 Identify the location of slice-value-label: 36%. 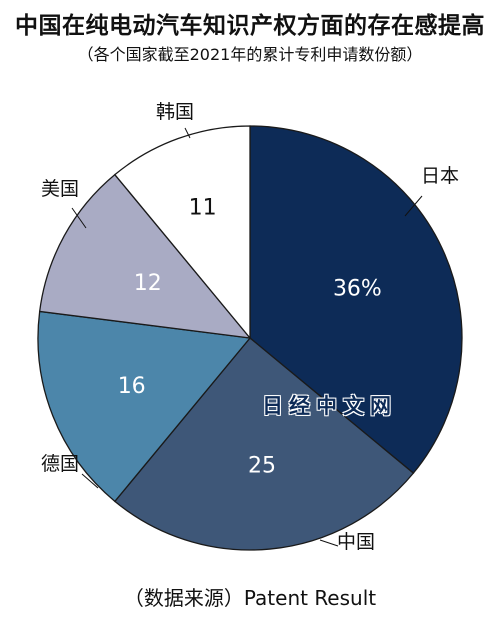
(357, 289).